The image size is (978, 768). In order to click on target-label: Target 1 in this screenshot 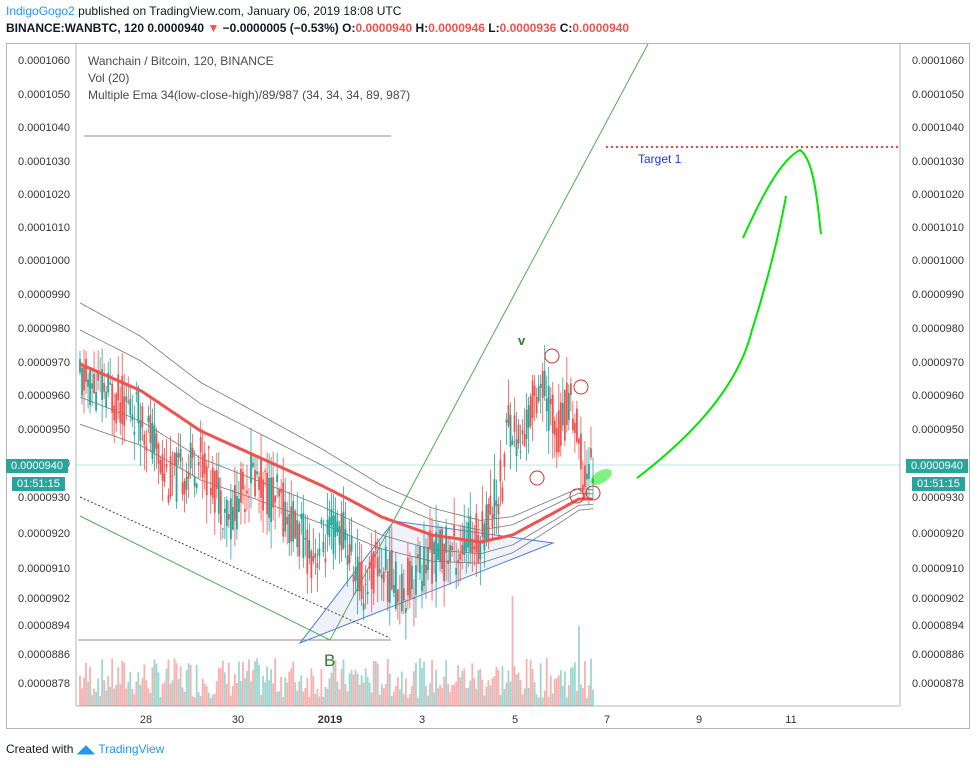, I will do `click(660, 159)`.